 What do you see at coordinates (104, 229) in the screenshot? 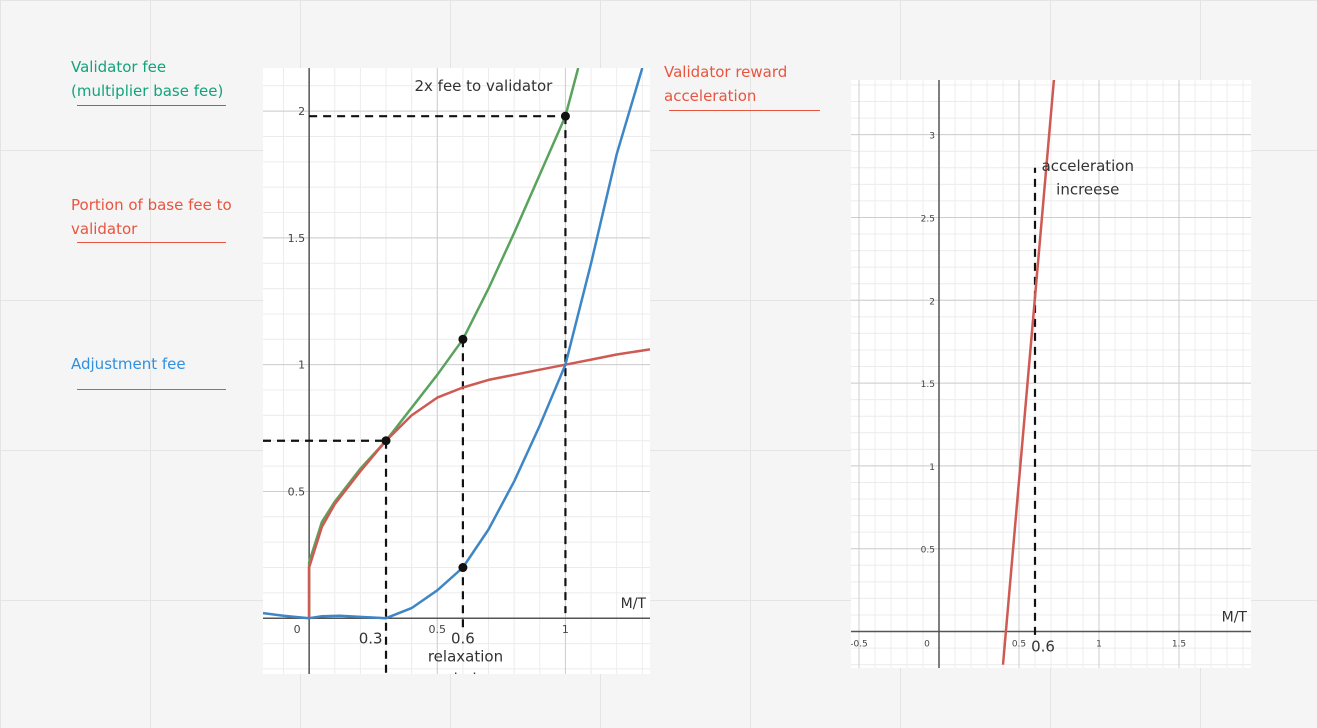
I see `legend-portion-base-fee-line2: validator` at bounding box center [104, 229].